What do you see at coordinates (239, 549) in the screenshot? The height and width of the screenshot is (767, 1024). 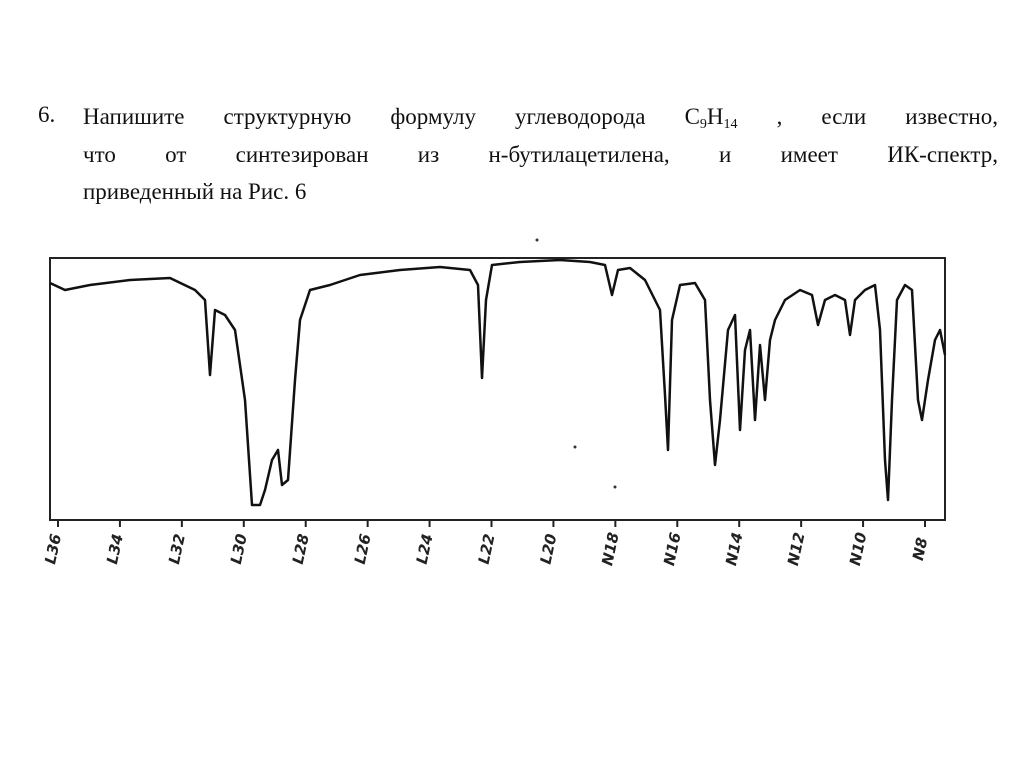 I see `tick-label: L30` at bounding box center [239, 549].